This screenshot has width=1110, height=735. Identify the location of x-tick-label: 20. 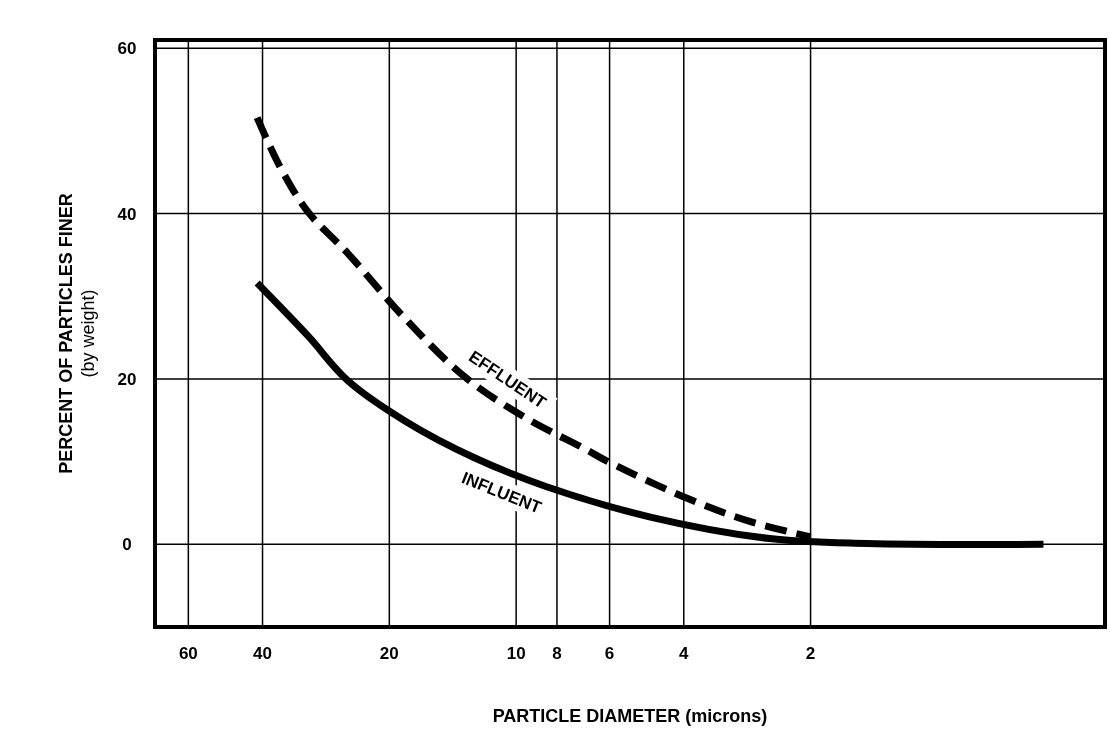
(389, 653).